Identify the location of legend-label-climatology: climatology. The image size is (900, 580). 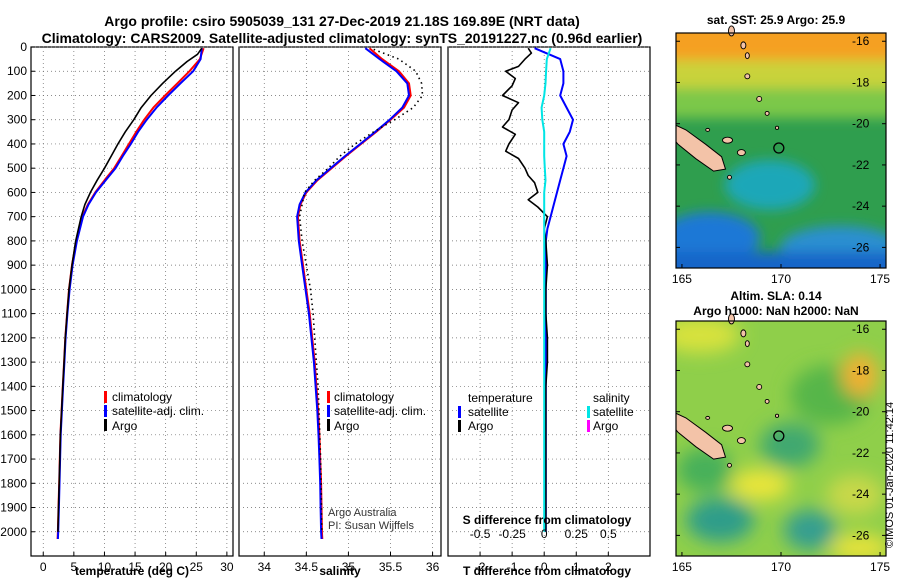
(142, 397).